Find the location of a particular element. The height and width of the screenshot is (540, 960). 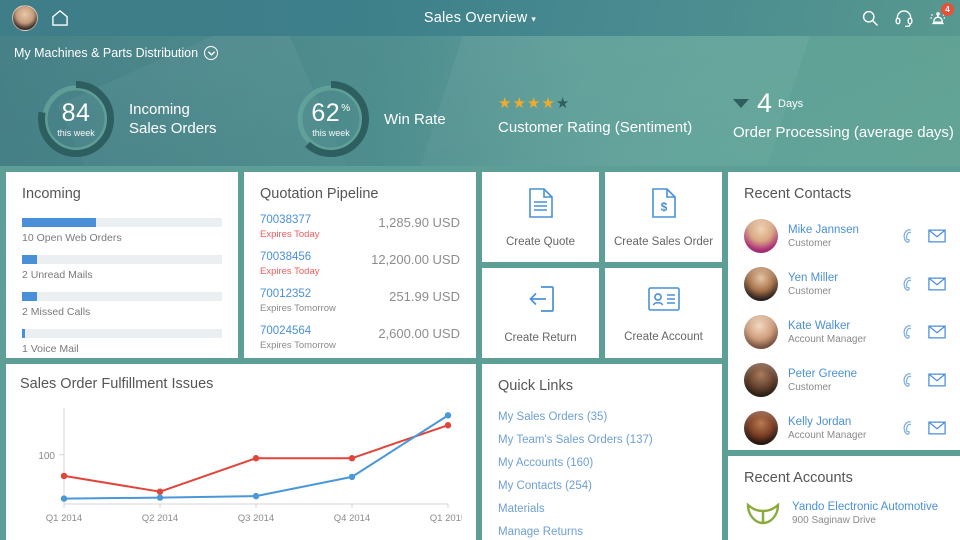

quotation-id: 70038456 is located at coordinates (286, 257).